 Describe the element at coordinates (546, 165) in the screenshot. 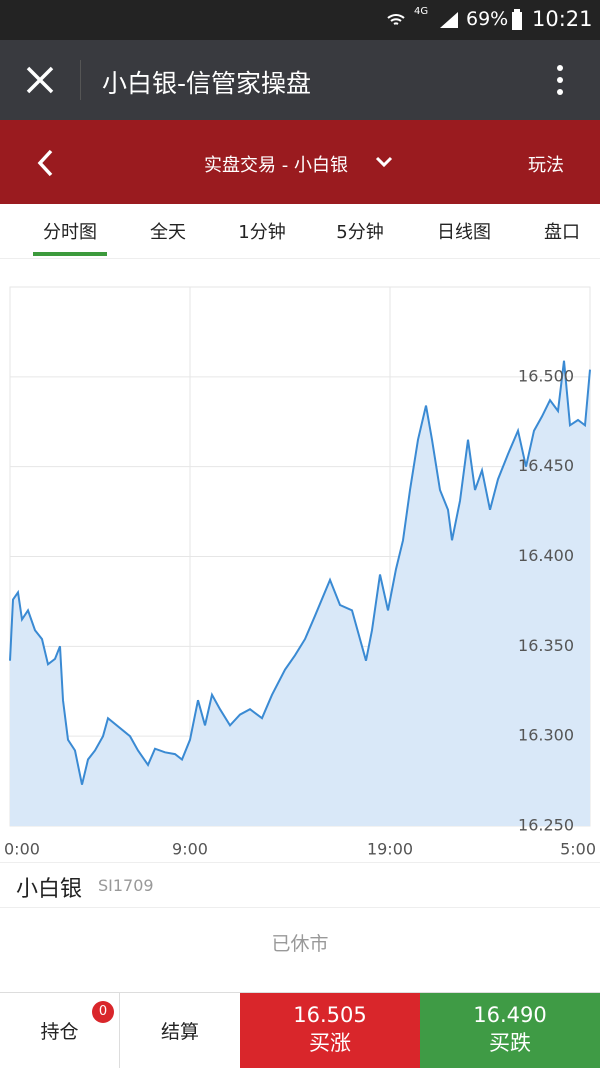

I see `rules-link: 玩法` at that location.